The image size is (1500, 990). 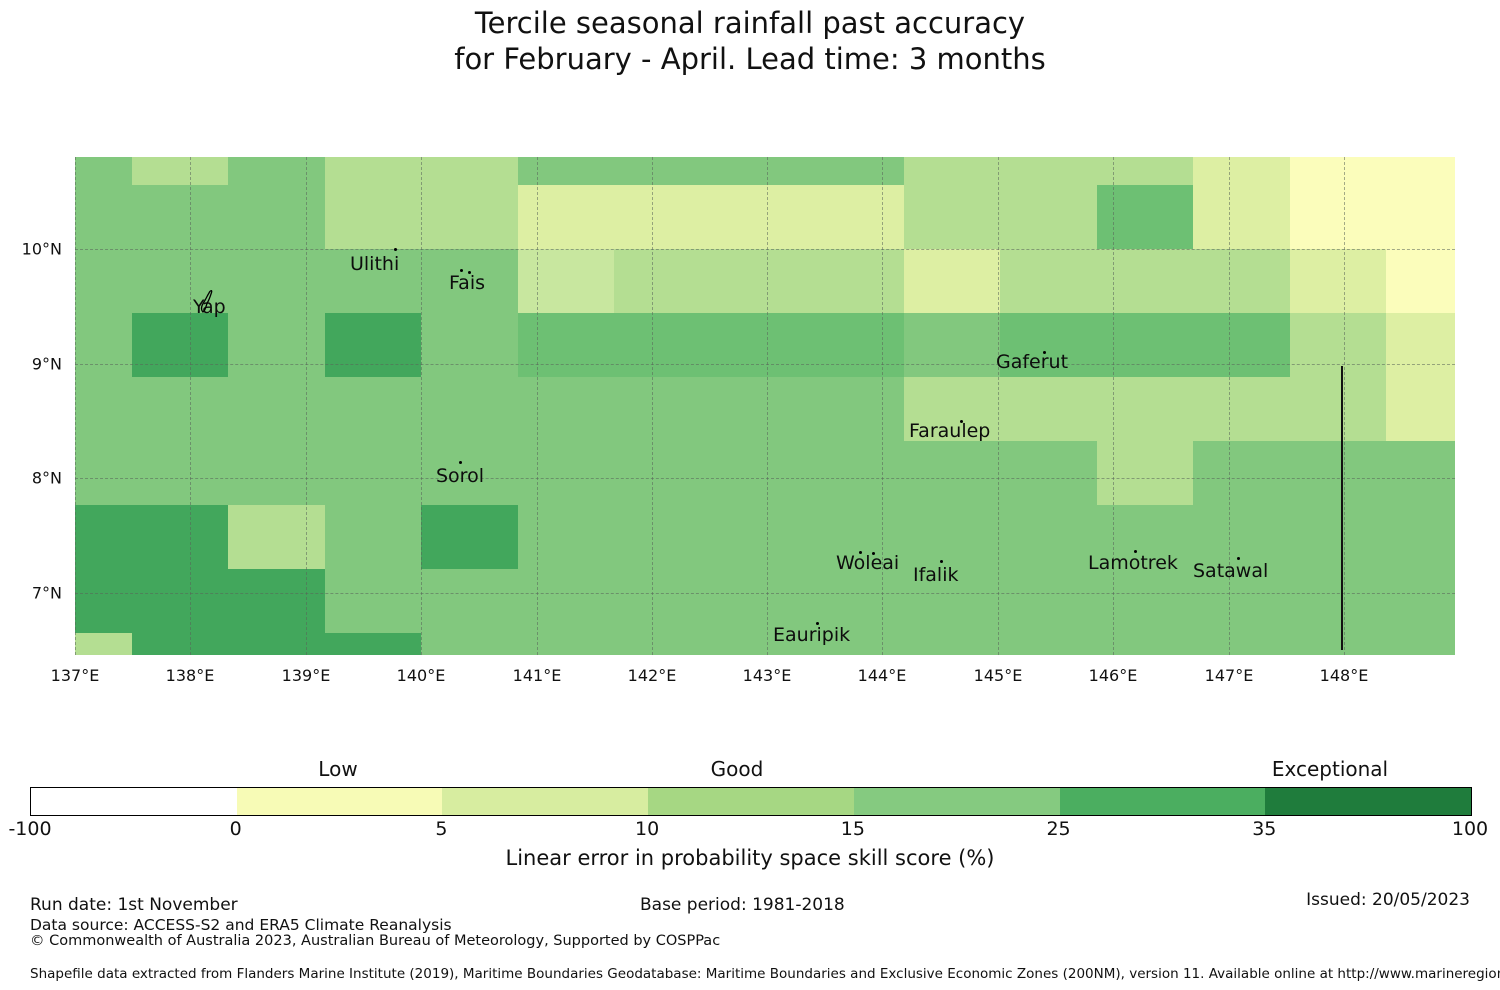 What do you see at coordinates (30, 829) in the screenshot?
I see `colorbar-tick-label: -100` at bounding box center [30, 829].